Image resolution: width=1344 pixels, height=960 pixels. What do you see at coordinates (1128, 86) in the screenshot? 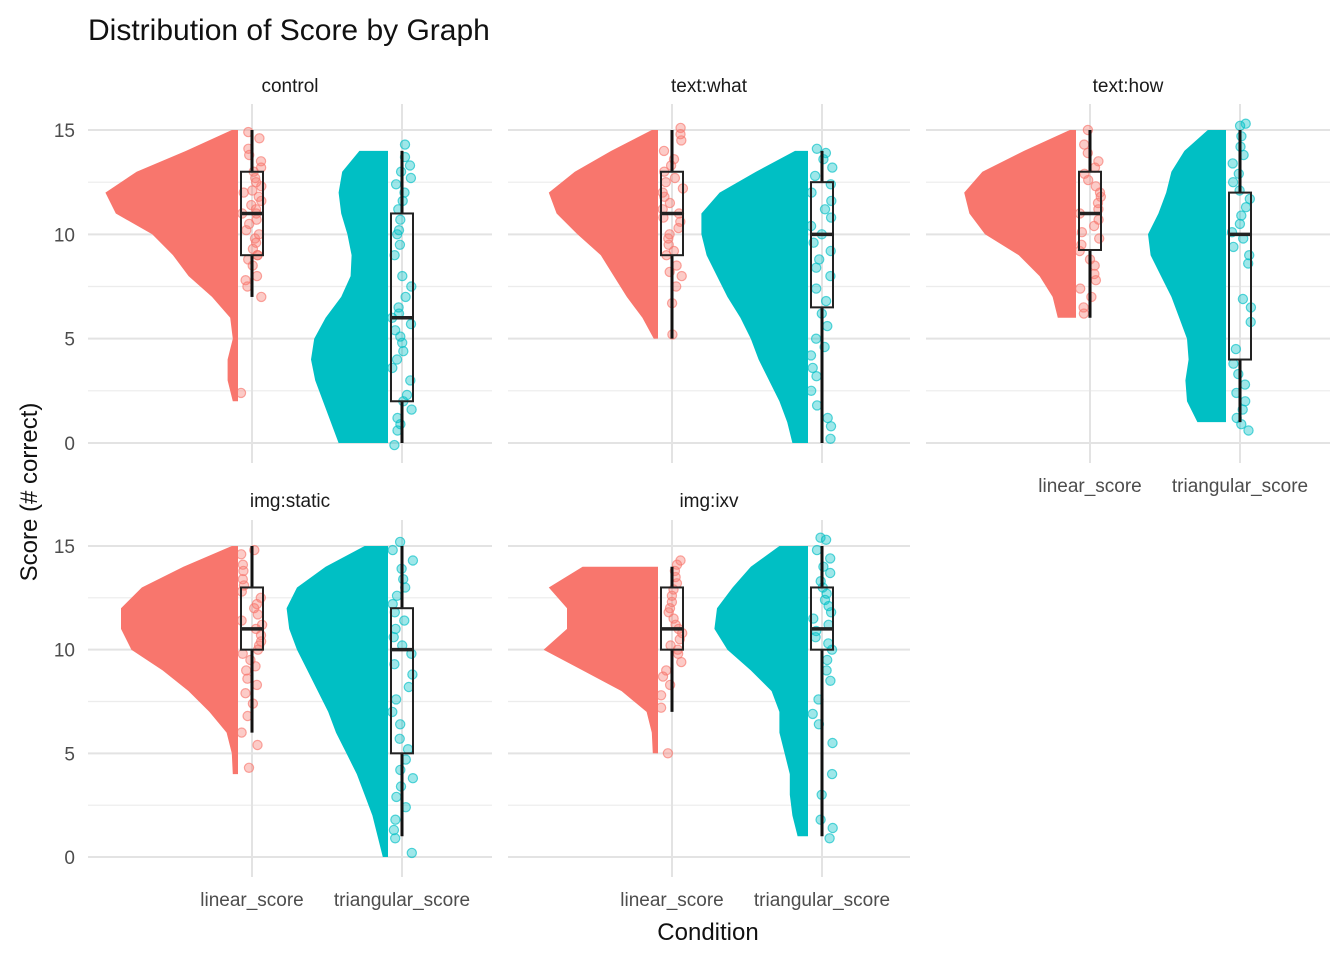
I see `facet-label: text:how` at bounding box center [1128, 86].